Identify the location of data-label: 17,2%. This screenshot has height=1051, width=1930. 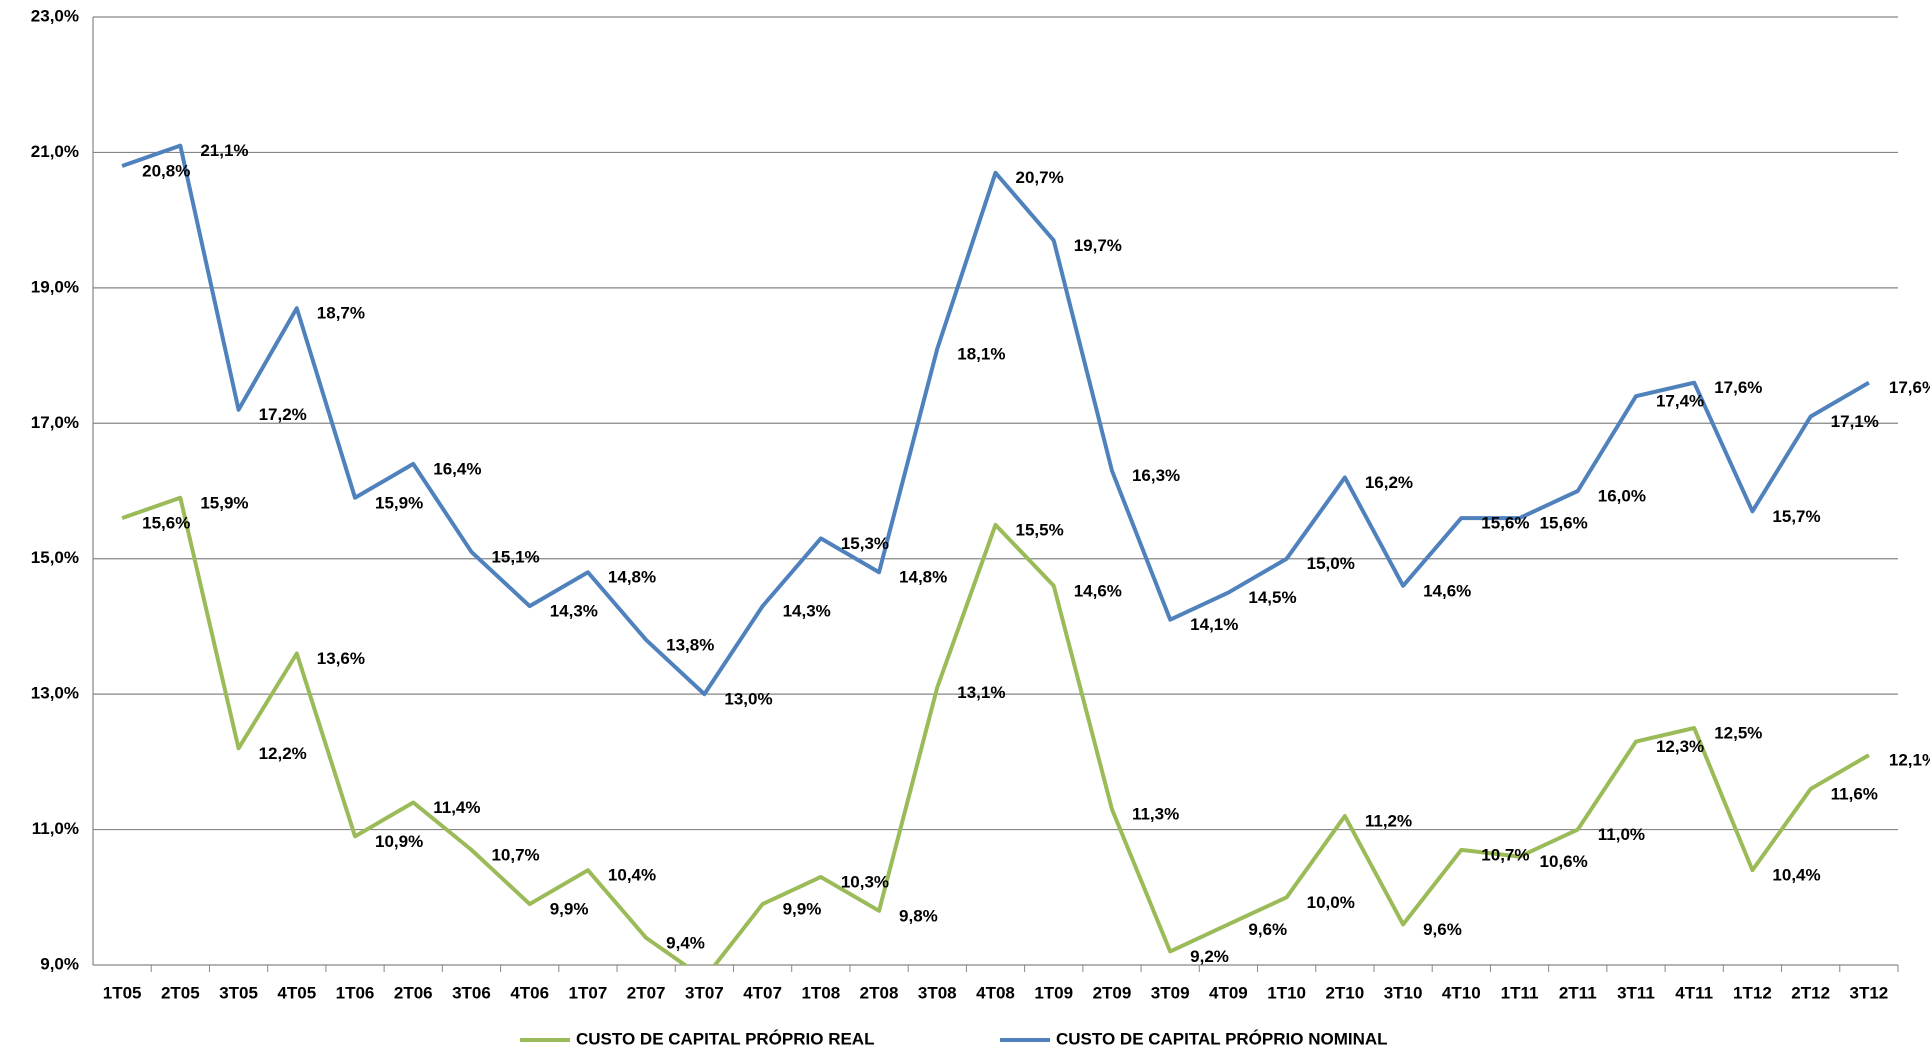
(283, 414).